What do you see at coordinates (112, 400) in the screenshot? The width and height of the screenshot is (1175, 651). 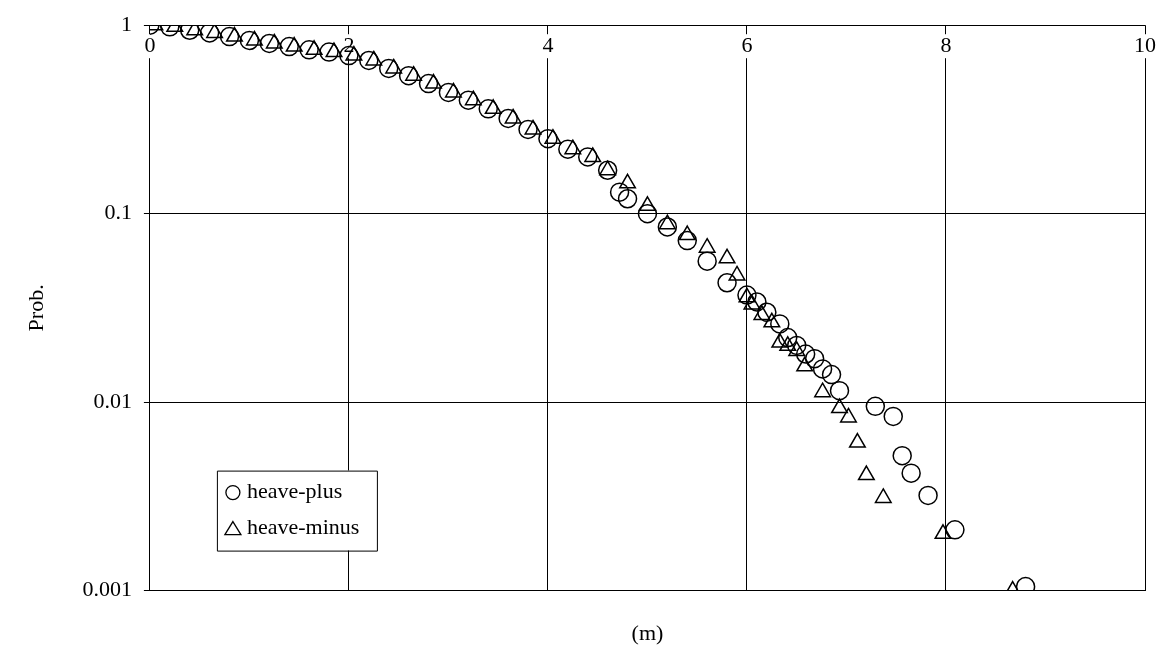 I see `y-tick-label: 0.01` at bounding box center [112, 400].